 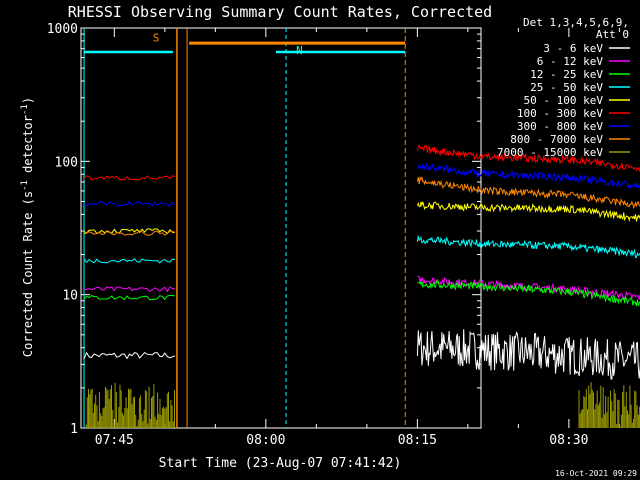 What do you see at coordinates (156, 38) in the screenshot?
I see `saa-flag-label: S` at bounding box center [156, 38].